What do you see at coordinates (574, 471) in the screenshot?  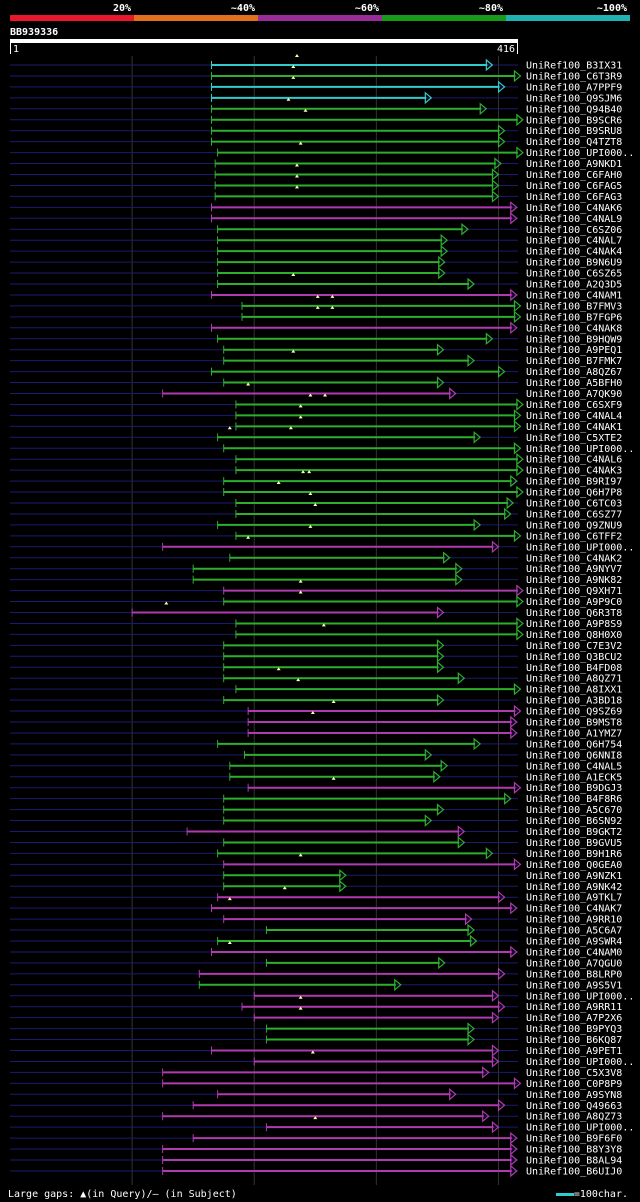 I see `hit-label: UniRef100_C4NAK3` at bounding box center [574, 471].